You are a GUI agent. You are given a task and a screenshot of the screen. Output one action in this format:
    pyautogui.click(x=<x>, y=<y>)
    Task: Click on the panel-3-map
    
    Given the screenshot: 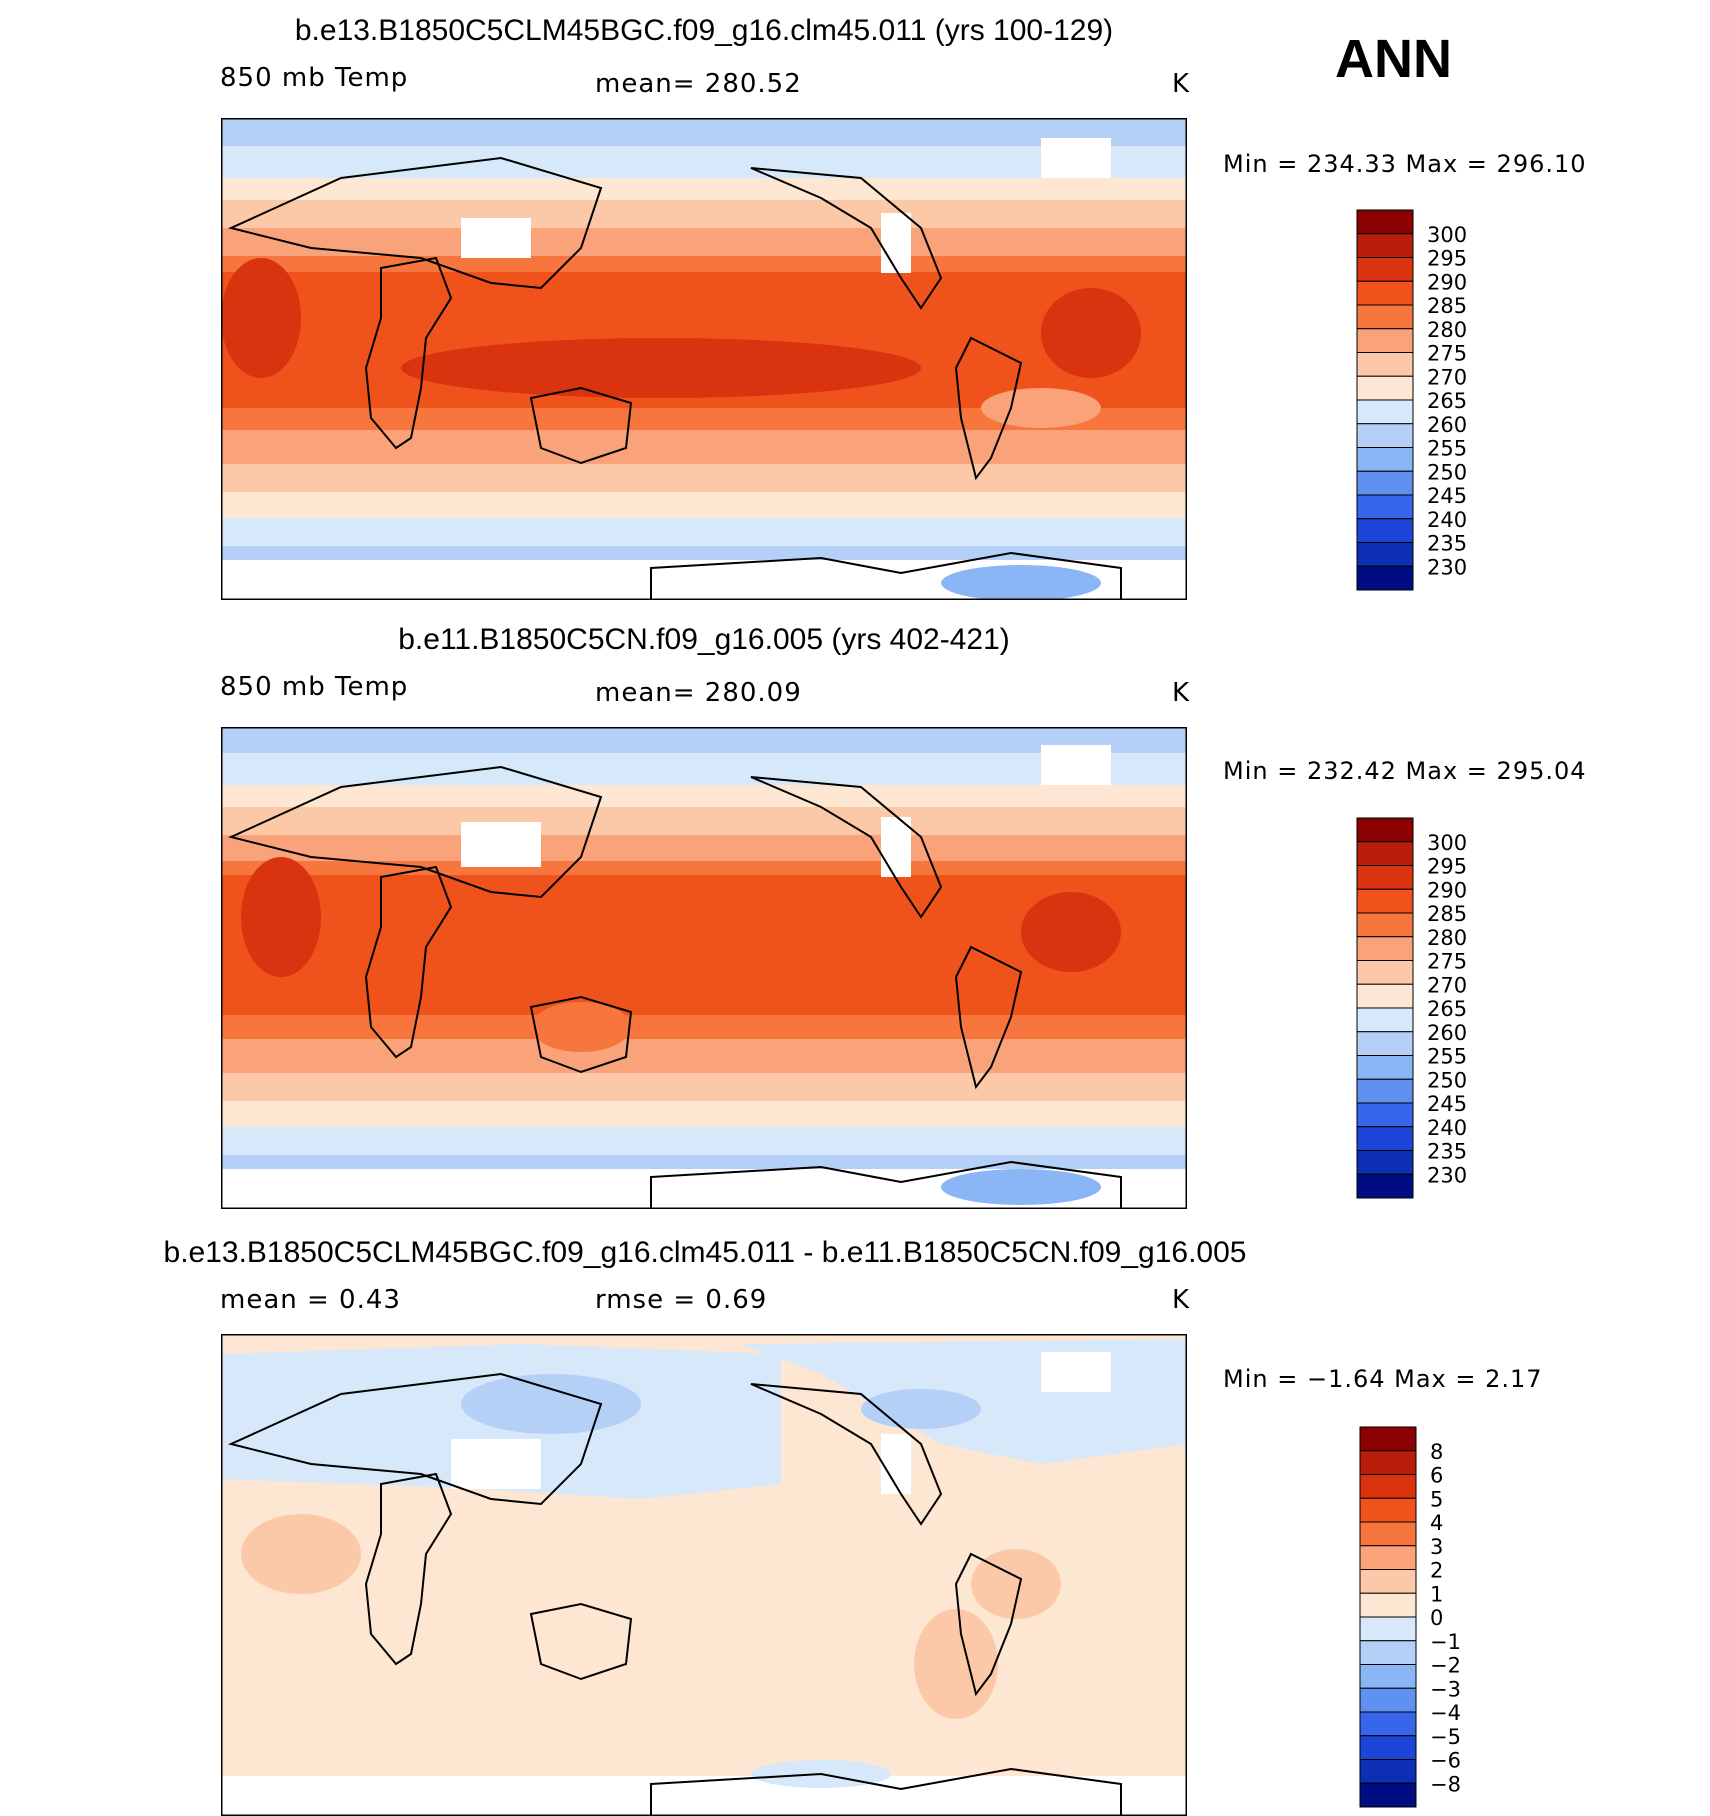 What is the action you would take?
    pyautogui.click(x=704, y=1575)
    